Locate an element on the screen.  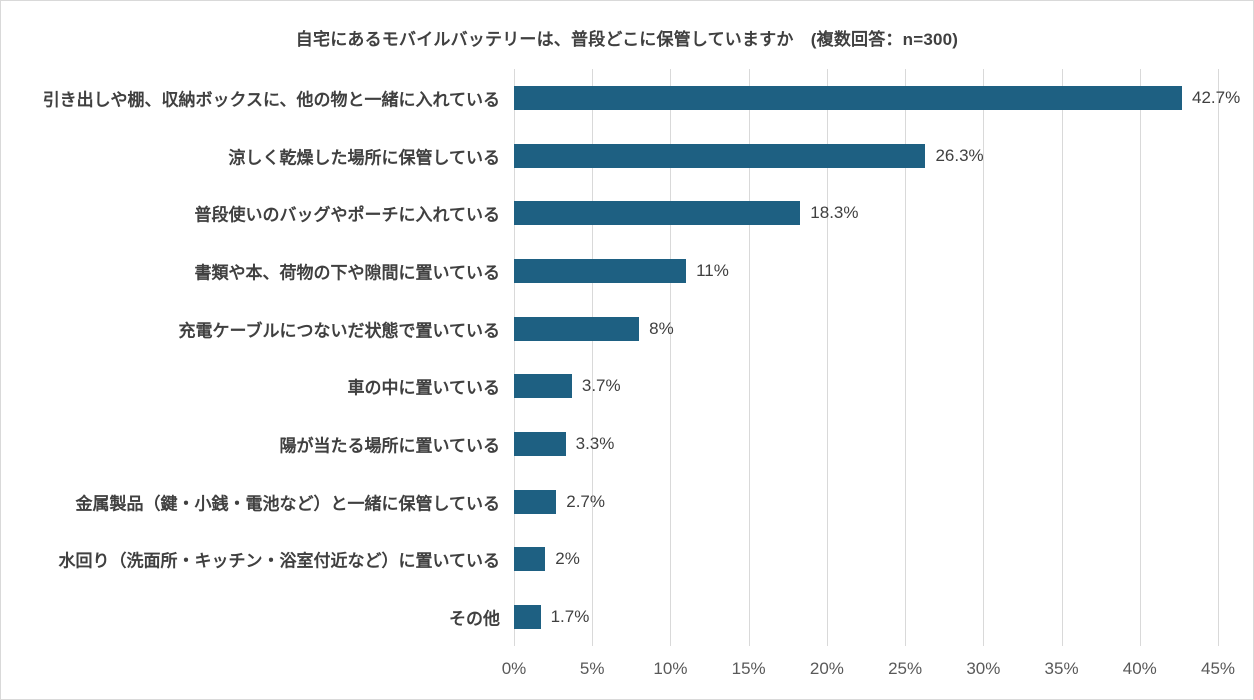
bar-row: その他 1.7% is located at coordinates (627, 617).